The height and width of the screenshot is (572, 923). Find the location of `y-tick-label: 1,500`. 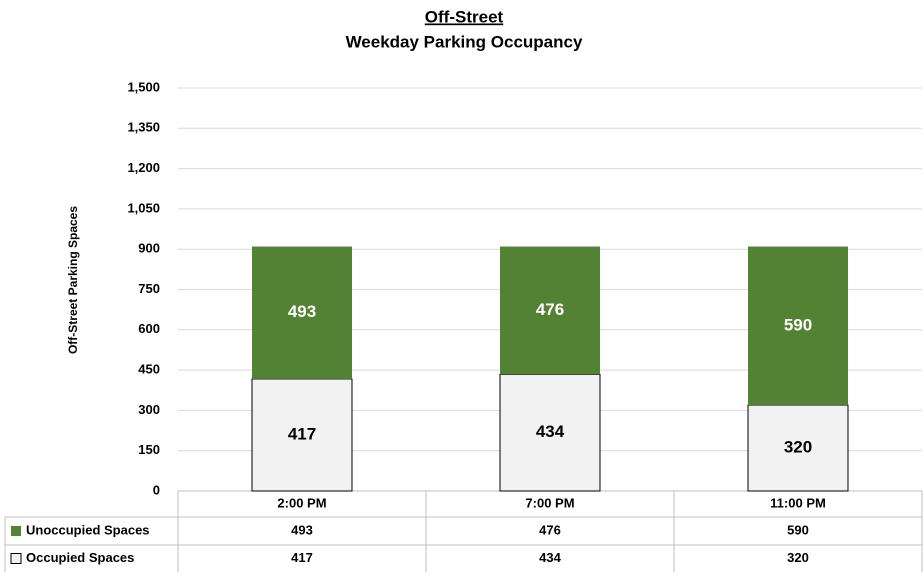

y-tick-label: 1,500 is located at coordinates (143, 86).